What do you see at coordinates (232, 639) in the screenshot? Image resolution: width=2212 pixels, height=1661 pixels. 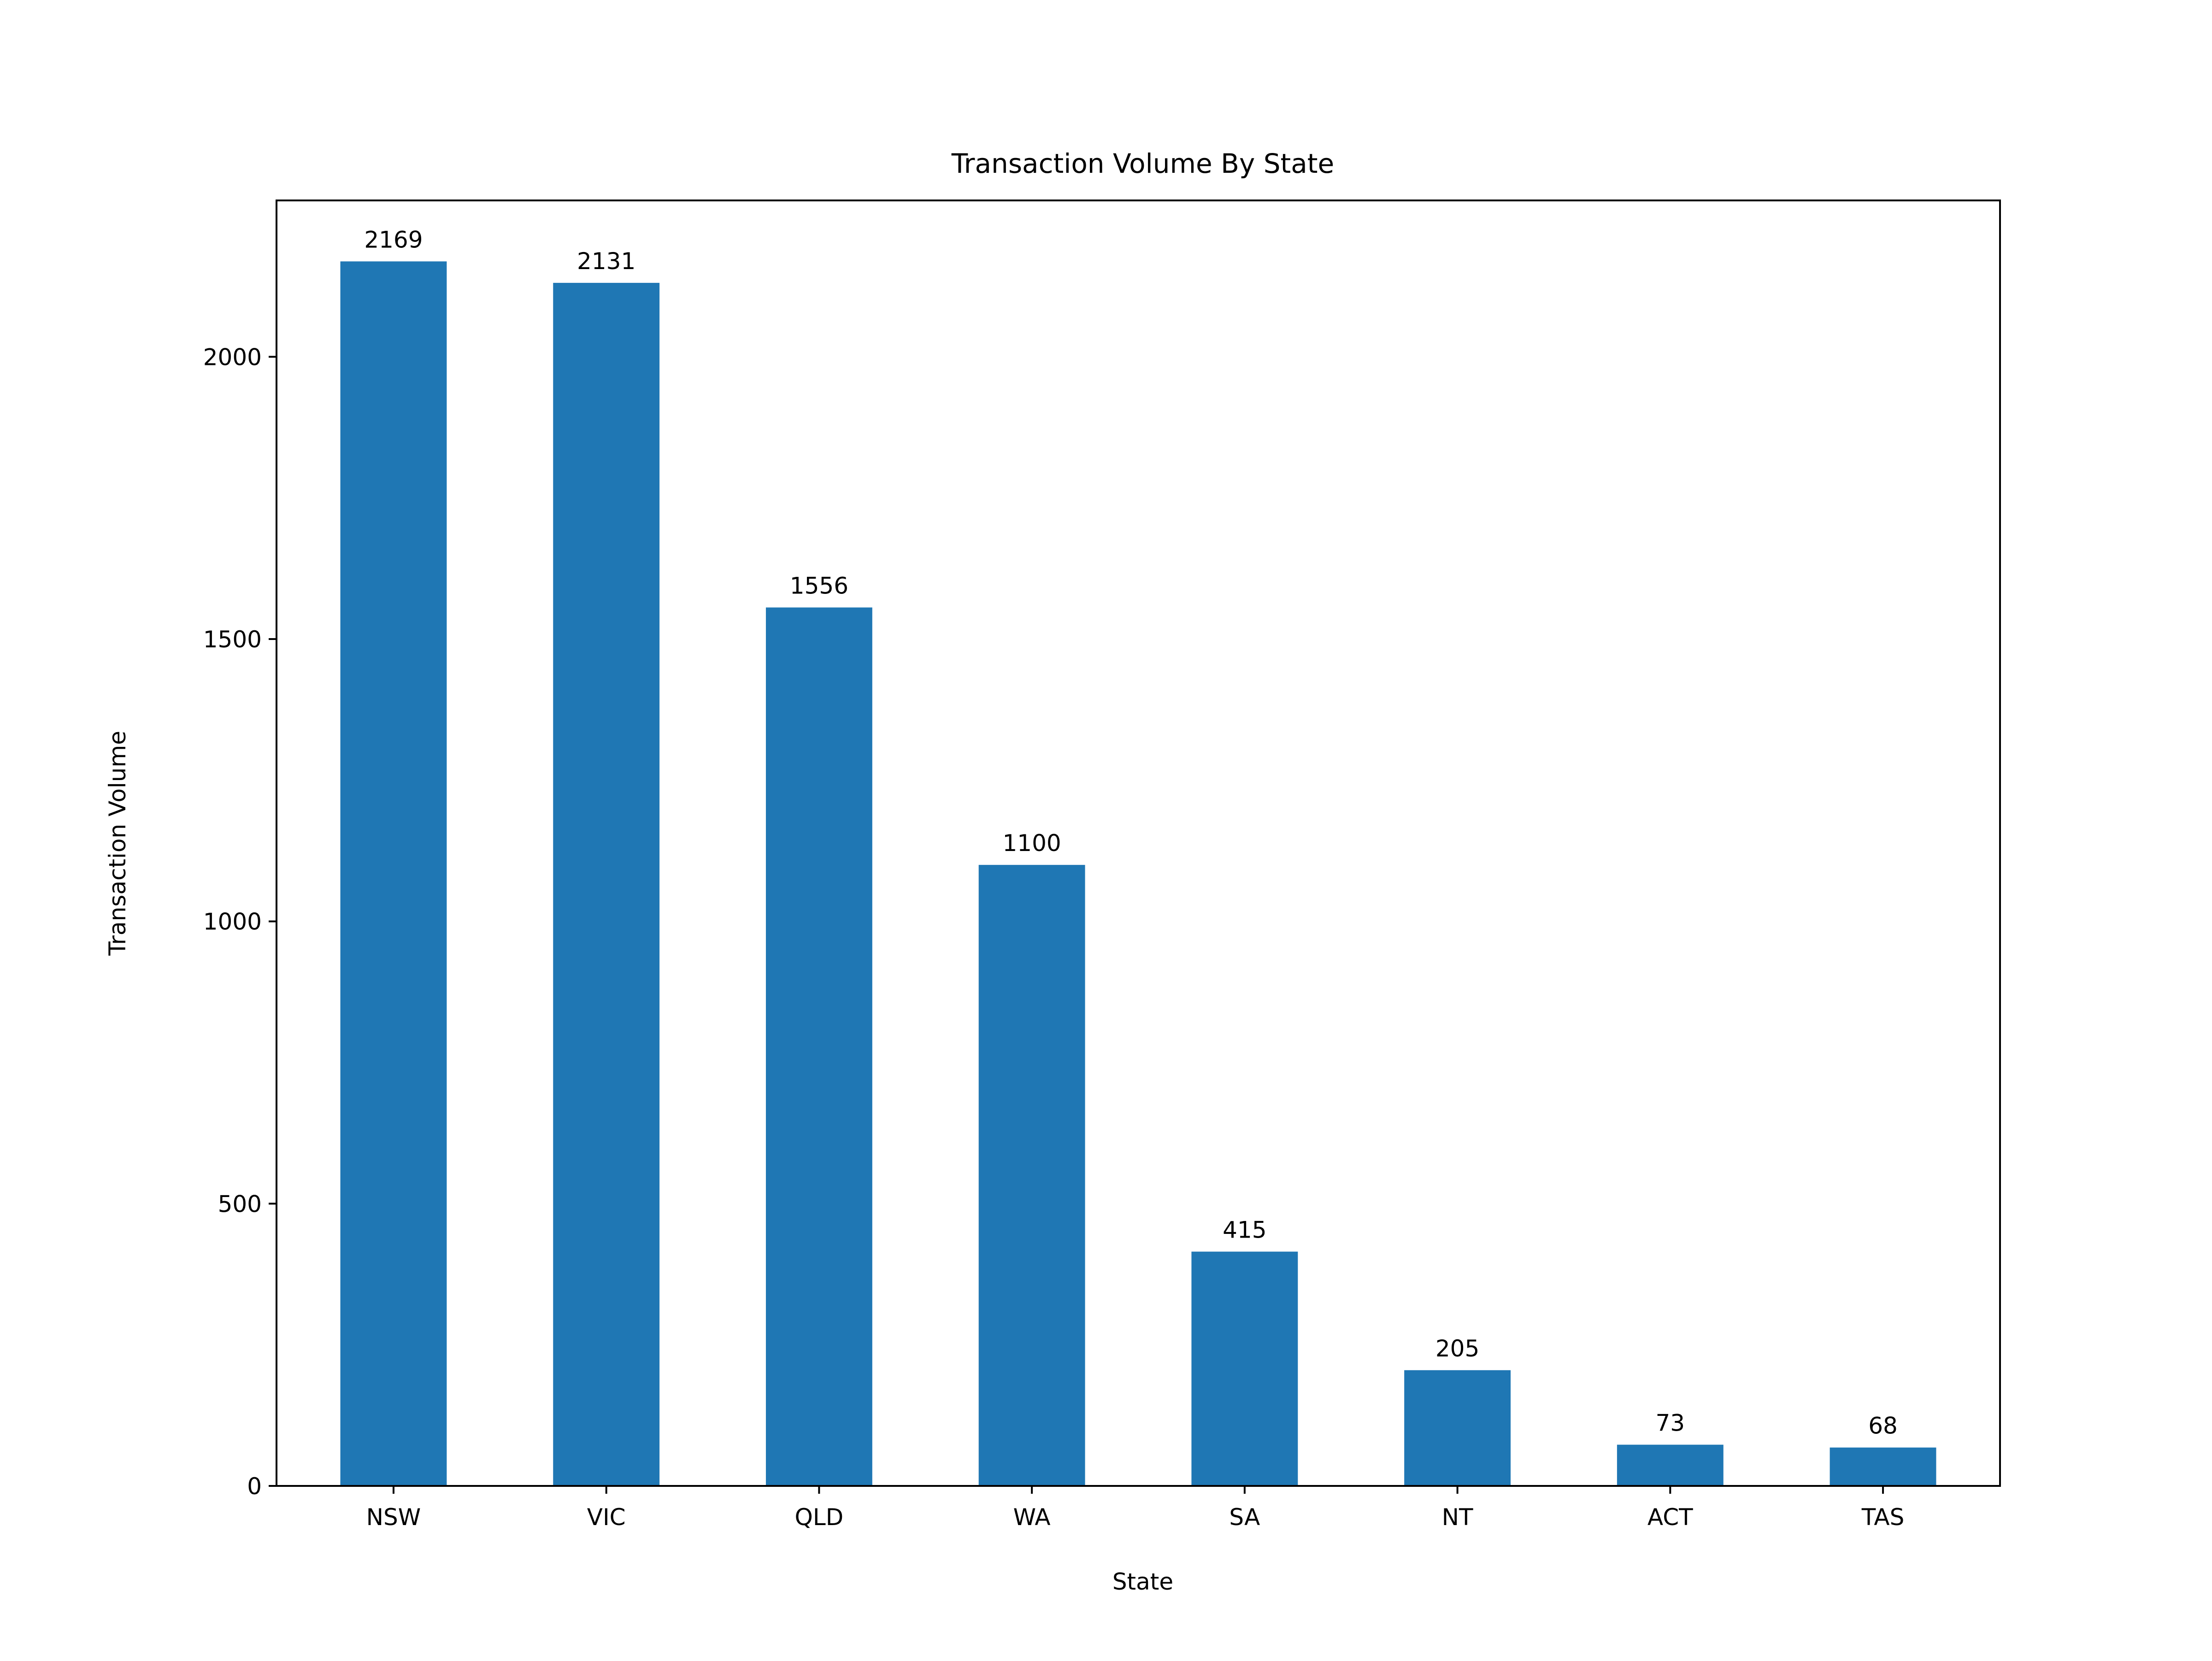 I see `y-tick-label-1500: 1500` at bounding box center [232, 639].